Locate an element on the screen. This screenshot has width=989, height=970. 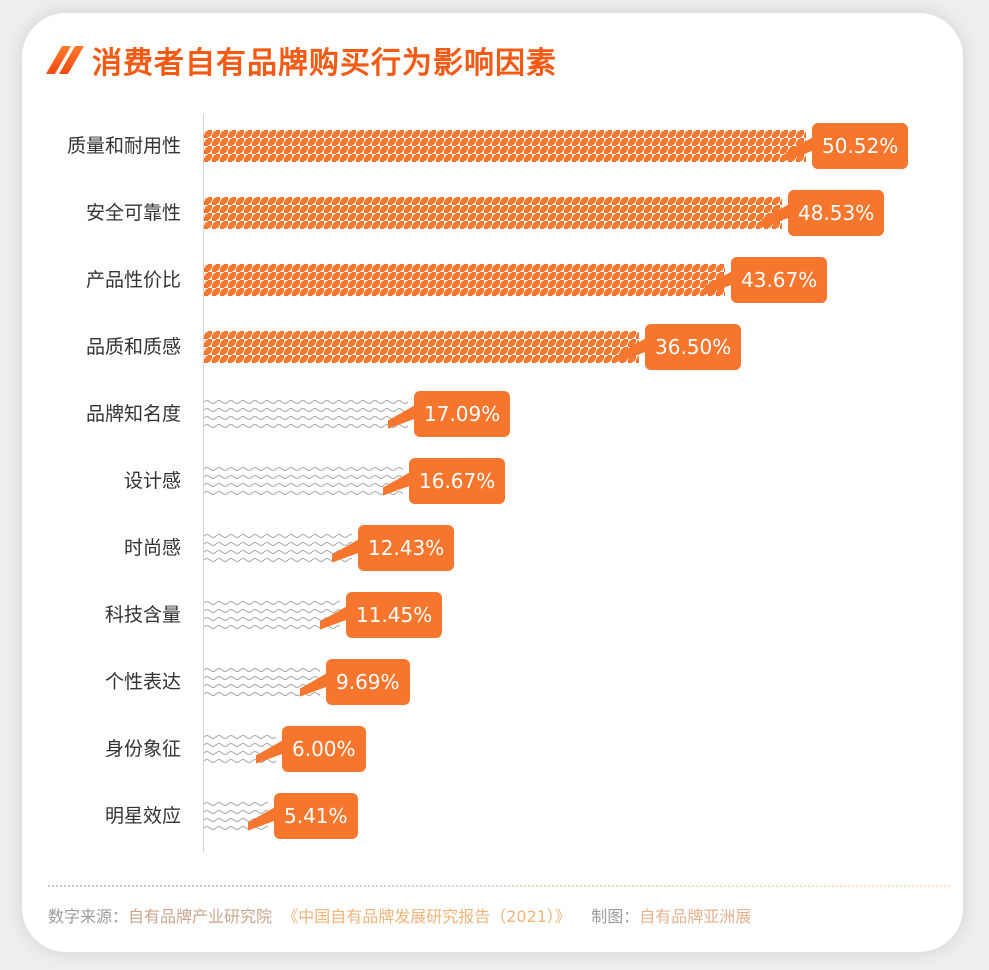
value-callout: 6.00% is located at coordinates (324, 749).